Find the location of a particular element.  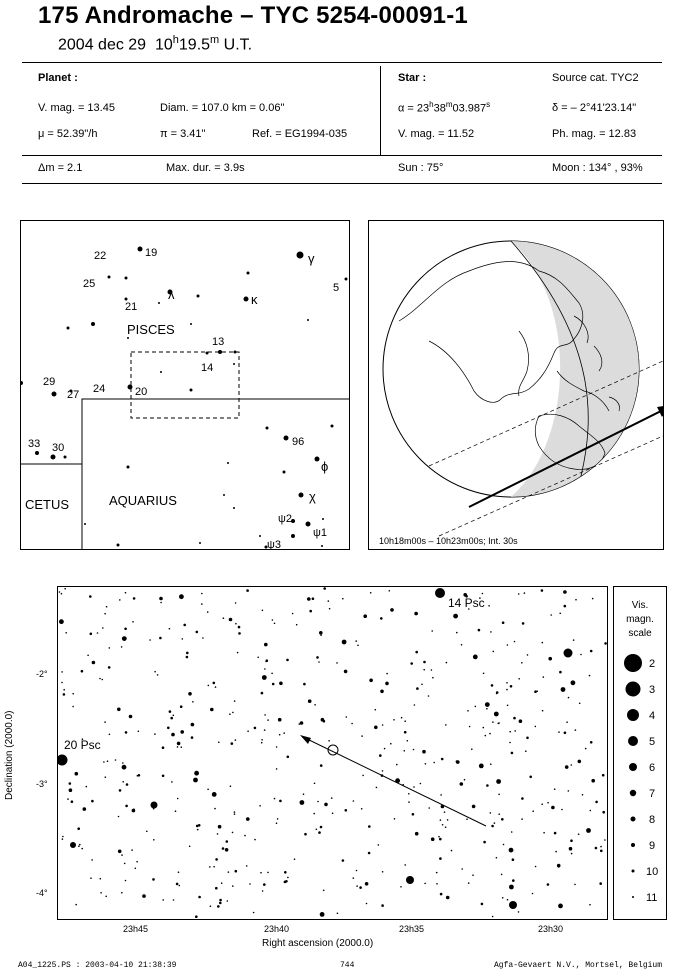

svg-text: κ is located at coordinates (254, 299).